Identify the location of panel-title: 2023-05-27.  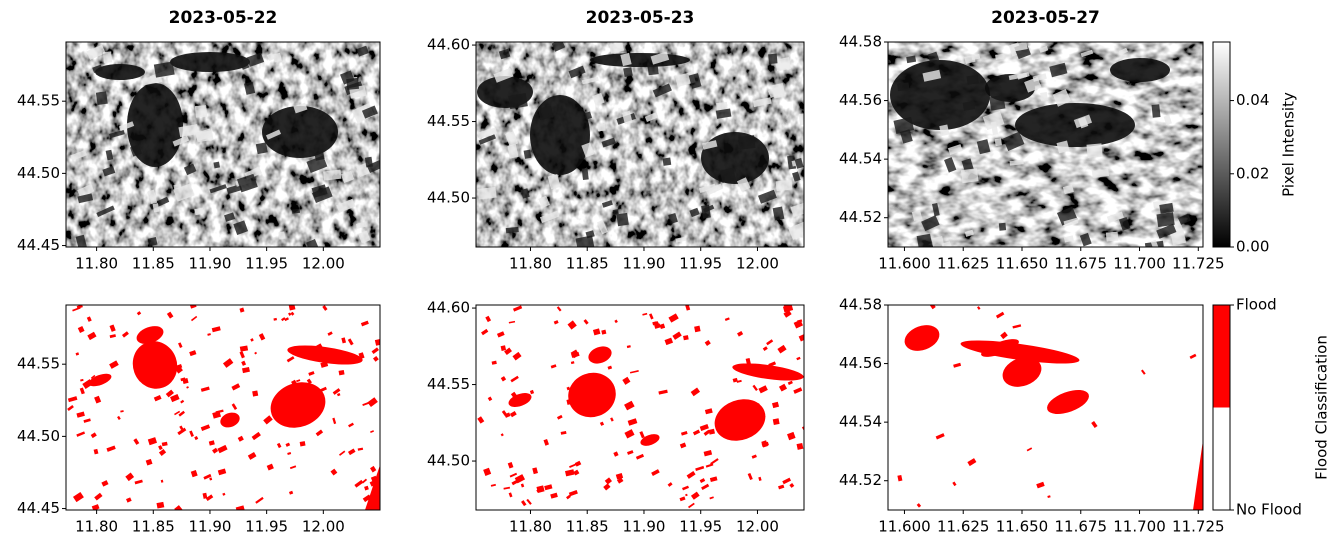
(1045, 18).